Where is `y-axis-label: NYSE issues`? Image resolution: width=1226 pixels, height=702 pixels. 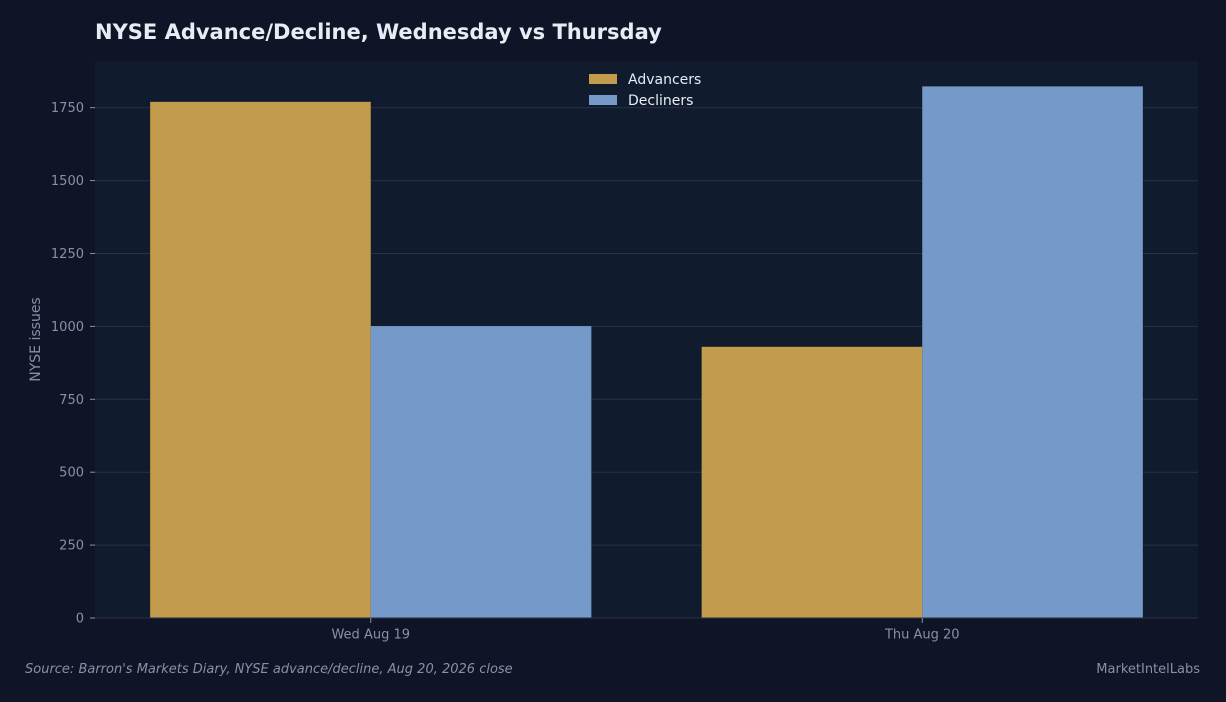
y-axis-label: NYSE issues is located at coordinates (36, 339).